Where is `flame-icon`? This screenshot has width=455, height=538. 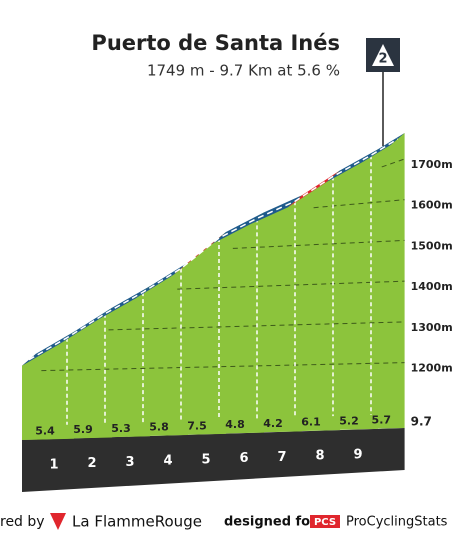
flame-icon is located at coordinates (58, 521).